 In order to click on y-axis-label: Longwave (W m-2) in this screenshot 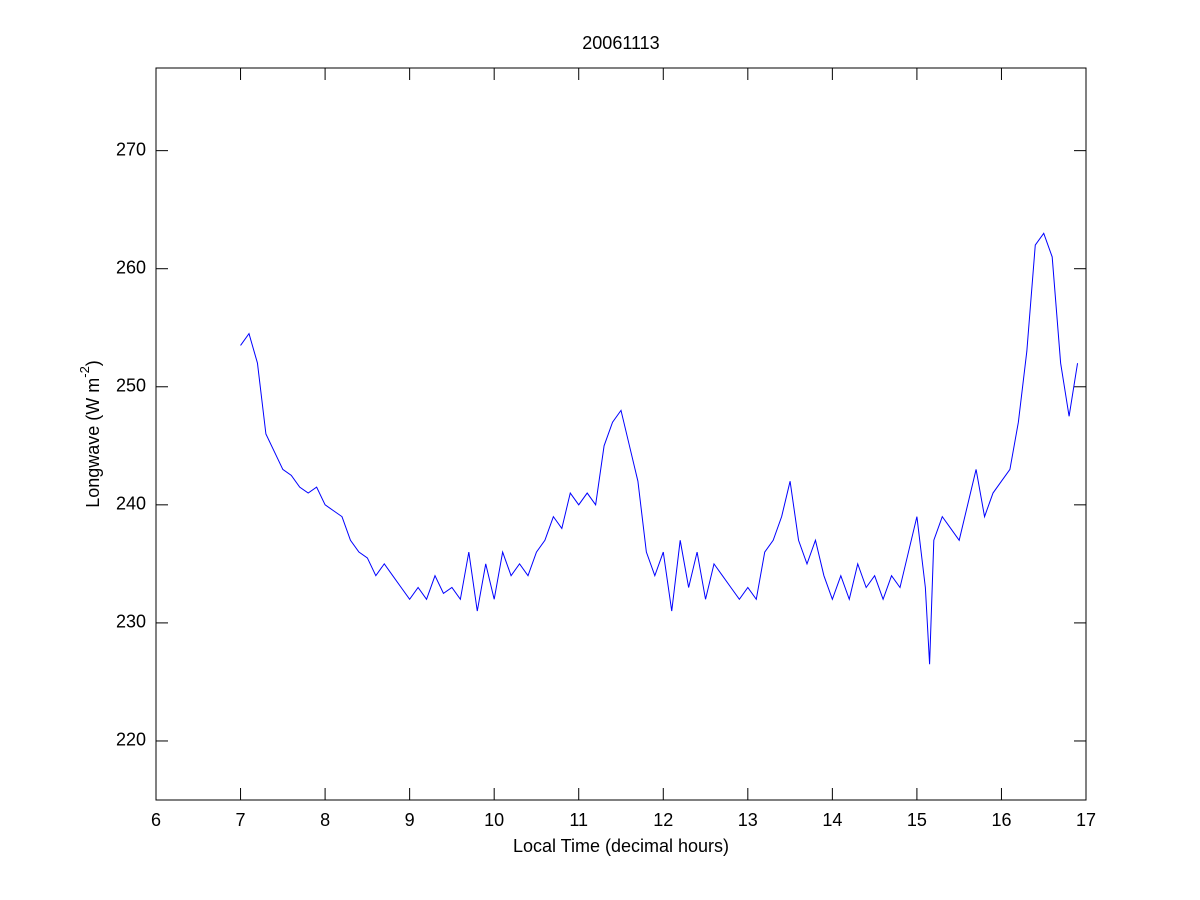, I will do `click(89, 434)`.